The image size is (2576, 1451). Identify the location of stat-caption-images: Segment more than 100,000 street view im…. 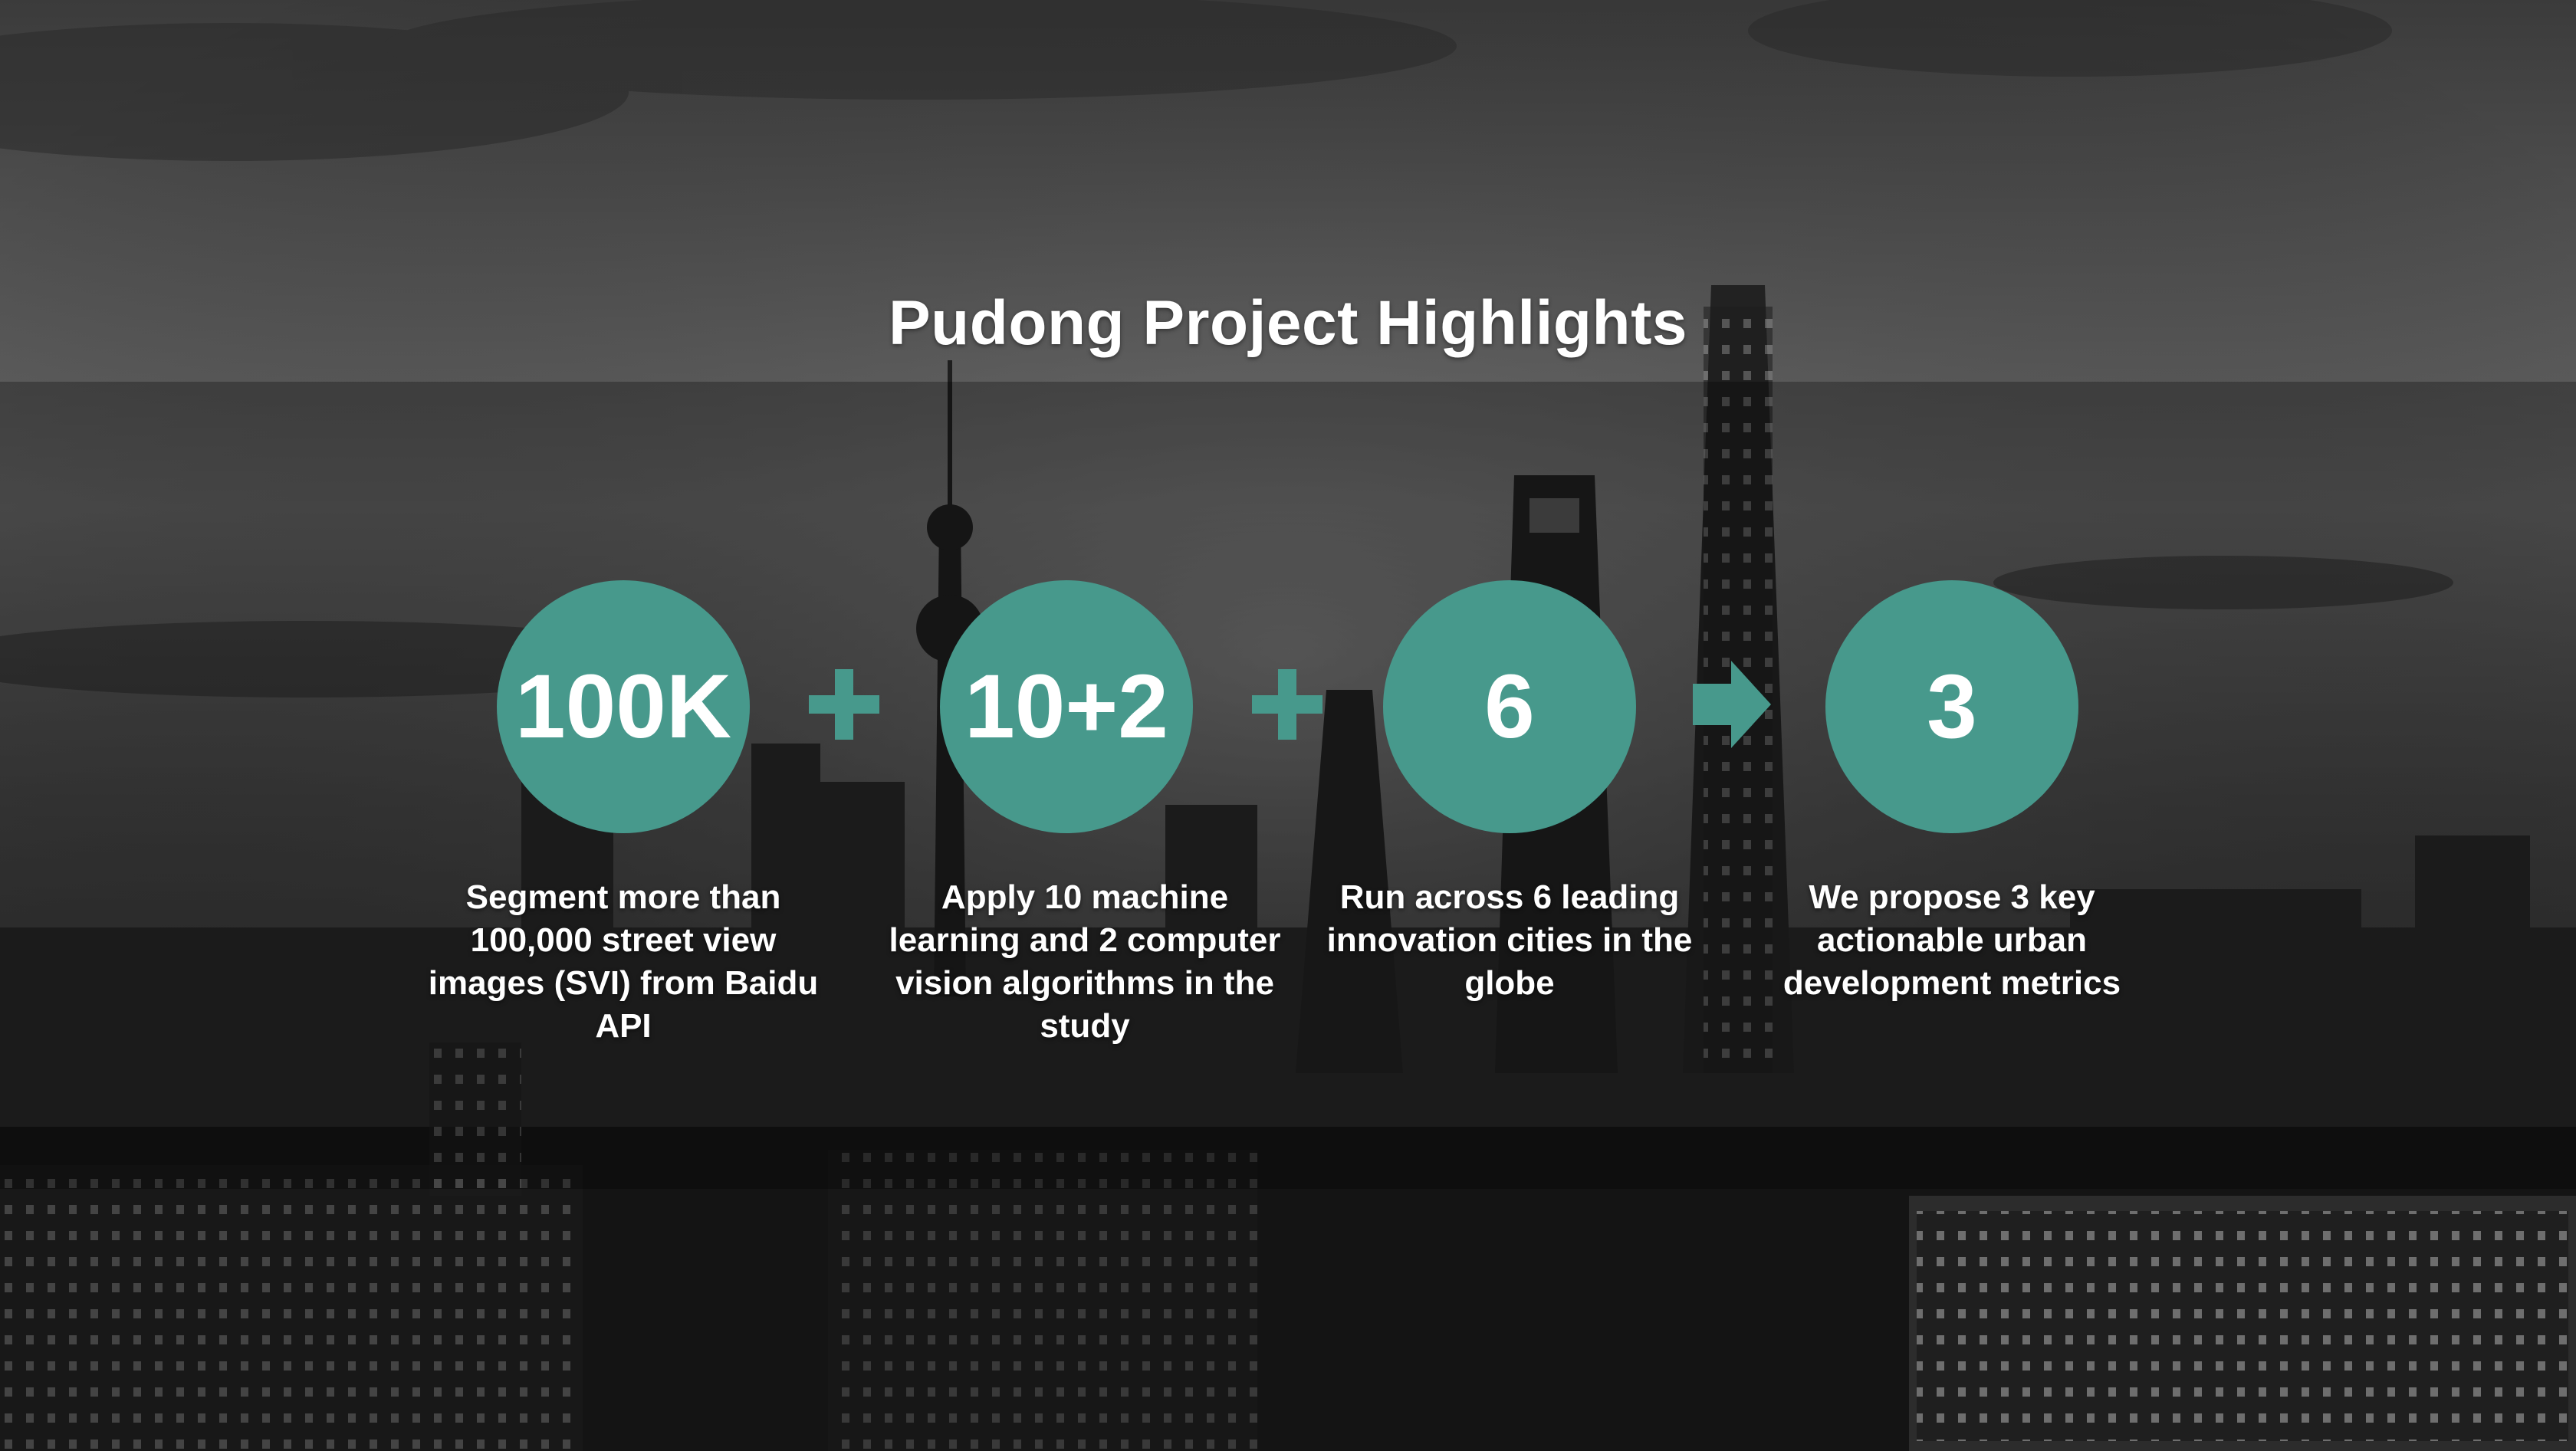
(623, 962).